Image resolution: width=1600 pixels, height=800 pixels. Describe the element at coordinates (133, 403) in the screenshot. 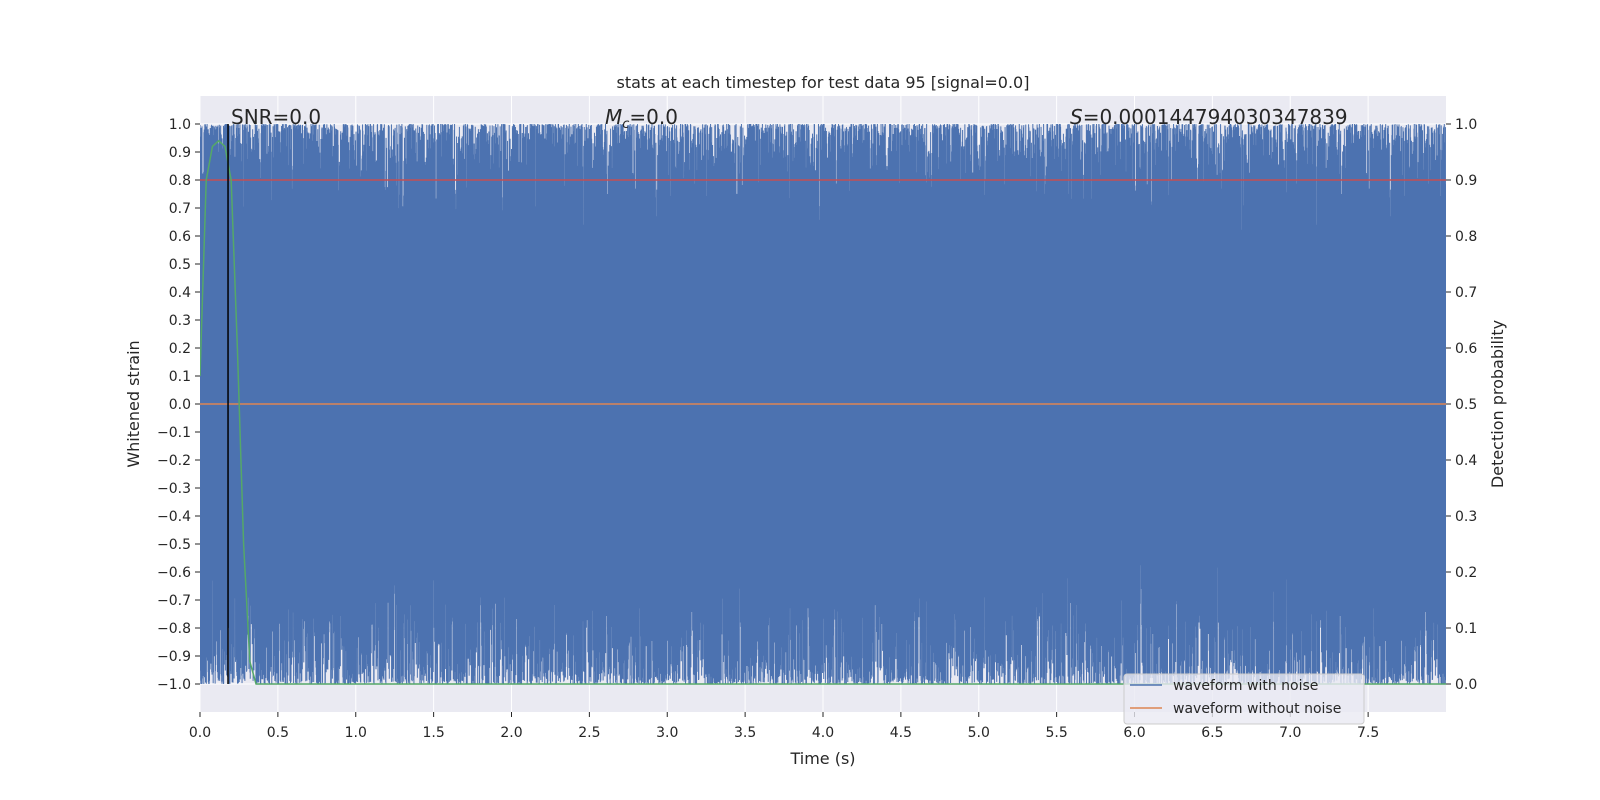

I see `y-axis-label: Whitened strain` at that location.